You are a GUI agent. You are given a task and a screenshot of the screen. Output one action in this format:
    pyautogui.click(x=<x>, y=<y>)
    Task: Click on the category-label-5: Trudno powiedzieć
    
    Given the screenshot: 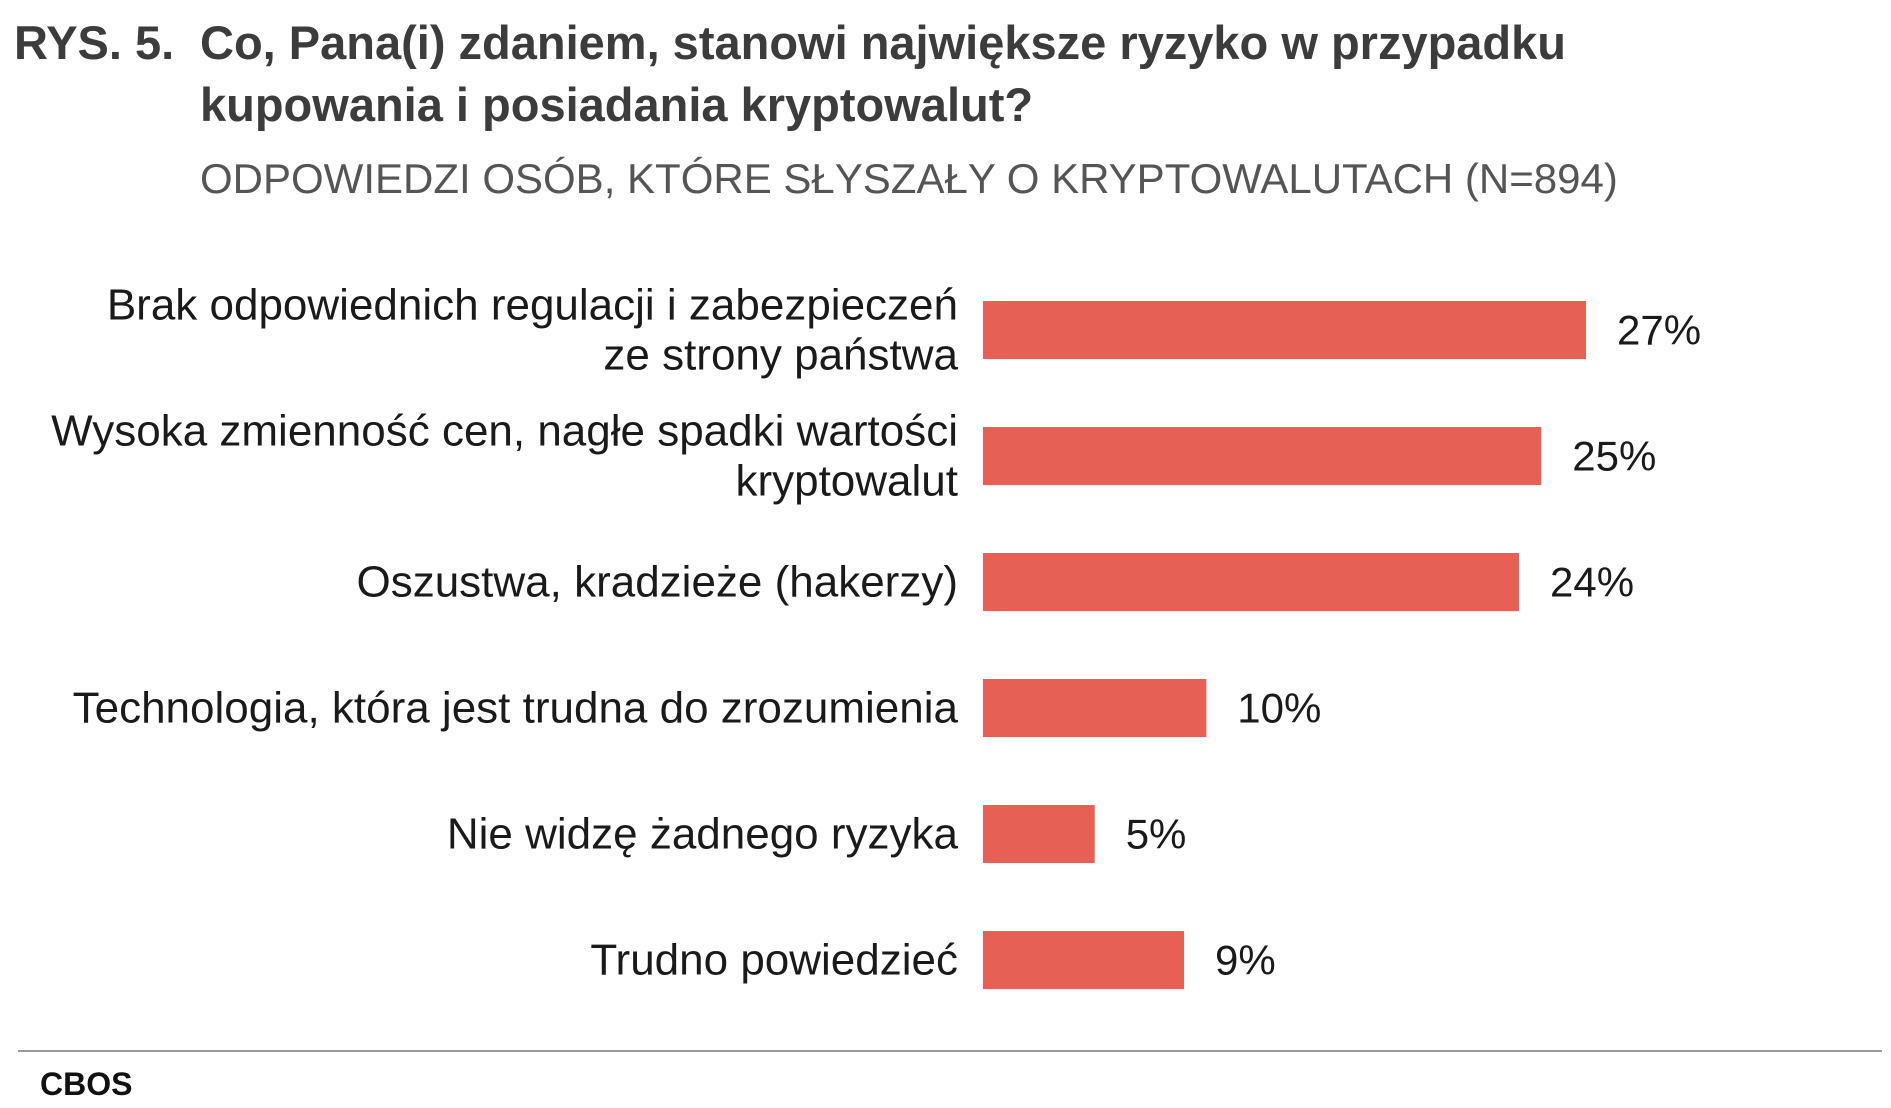 What is the action you would take?
    pyautogui.click(x=774, y=960)
    